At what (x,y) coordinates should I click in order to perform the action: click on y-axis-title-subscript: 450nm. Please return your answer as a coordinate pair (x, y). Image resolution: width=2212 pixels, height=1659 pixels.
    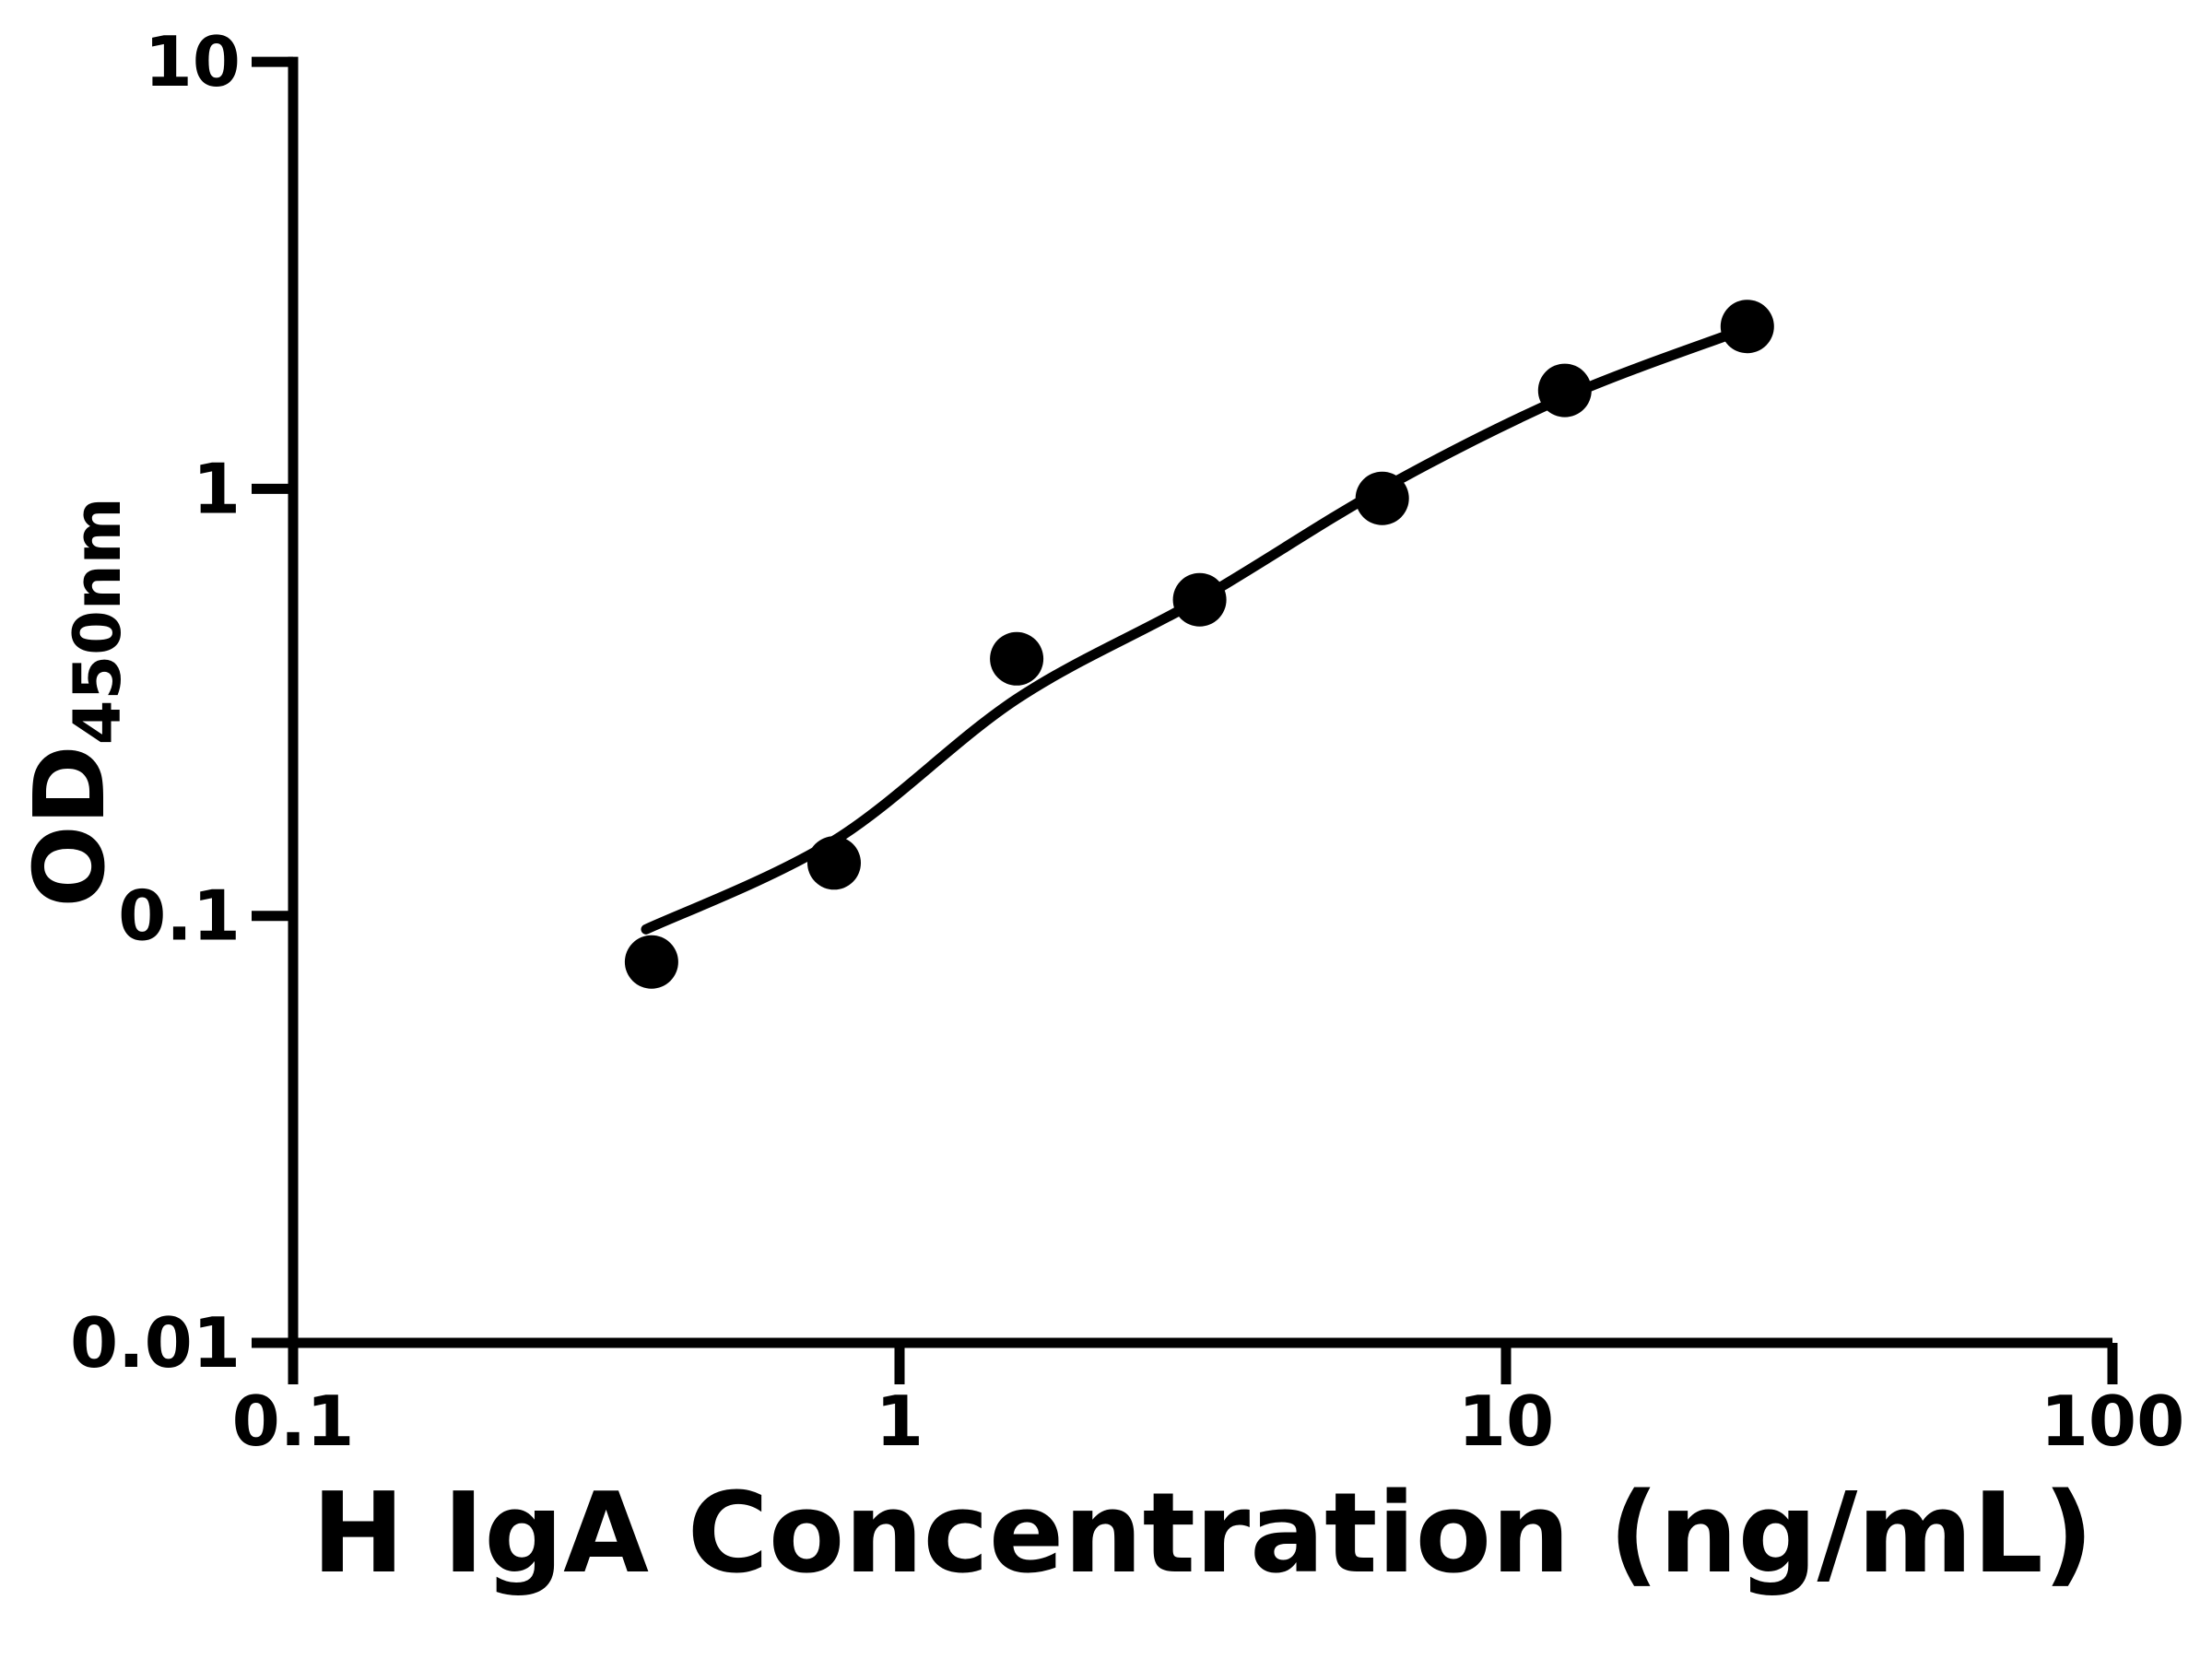
    Looking at the image, I should click on (97, 621).